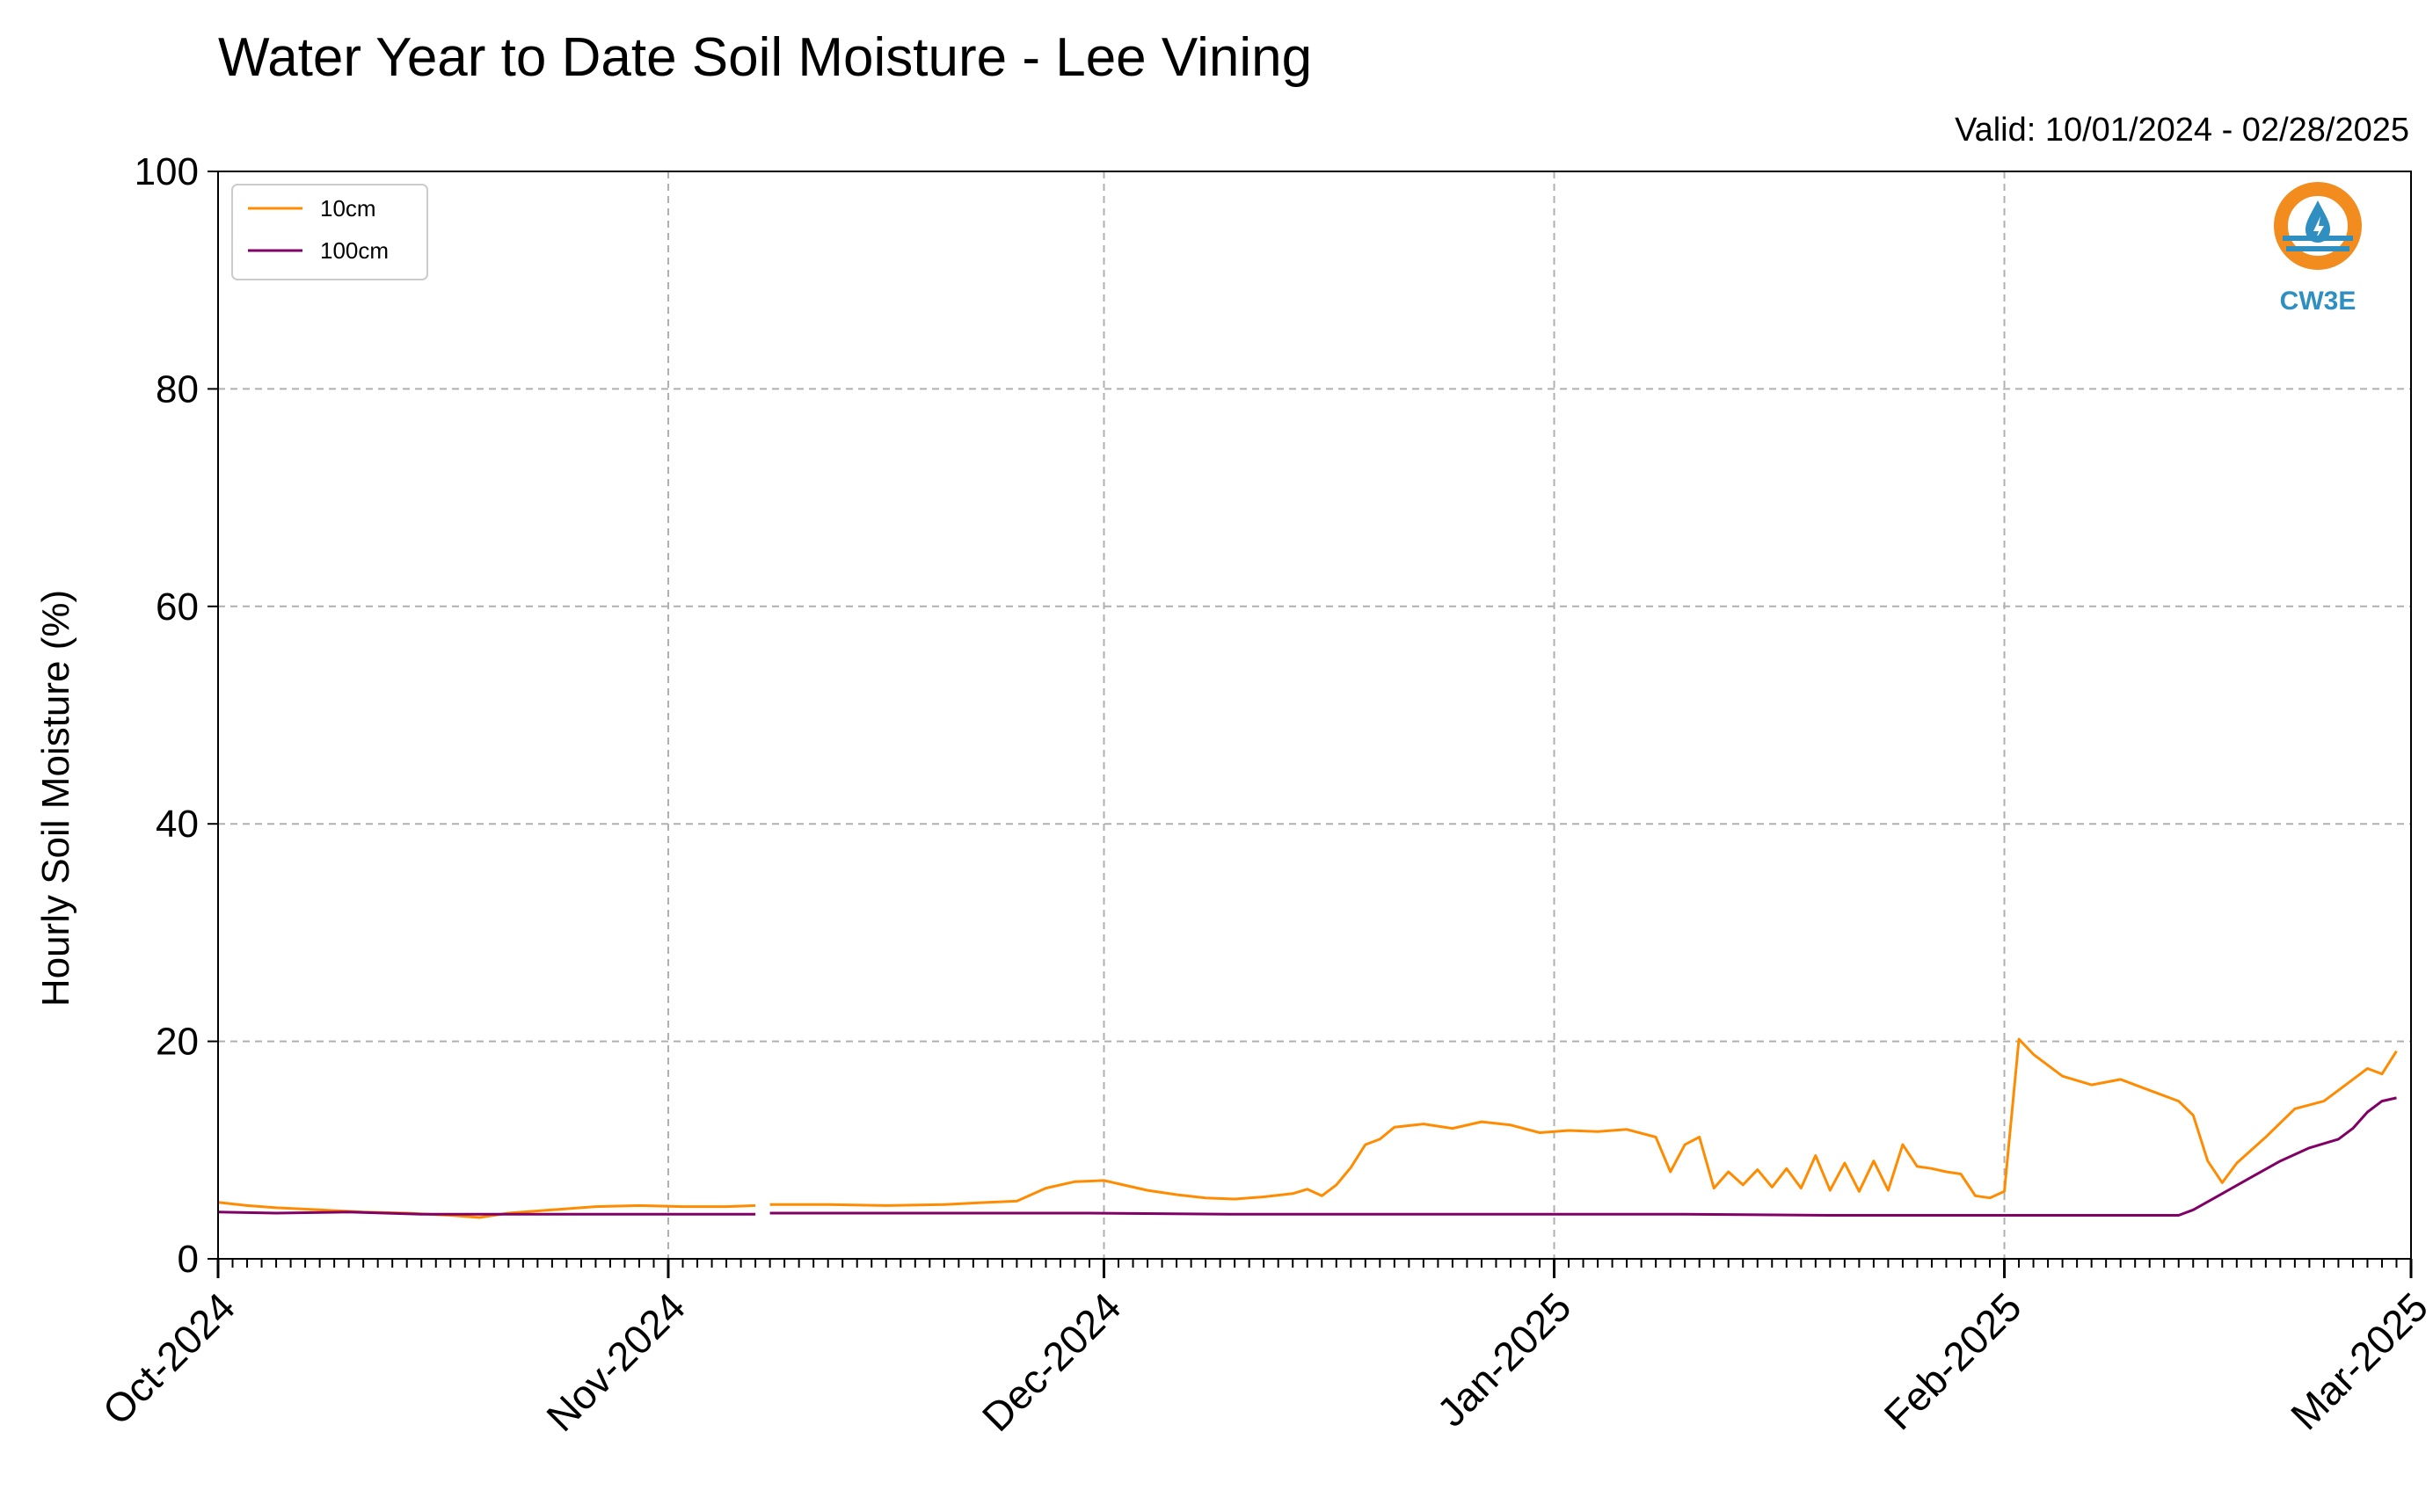 This screenshot has height=1512, width=2433. Describe the element at coordinates (348, 209) in the screenshot. I see `legend-label-10cm: 10cm` at that location.